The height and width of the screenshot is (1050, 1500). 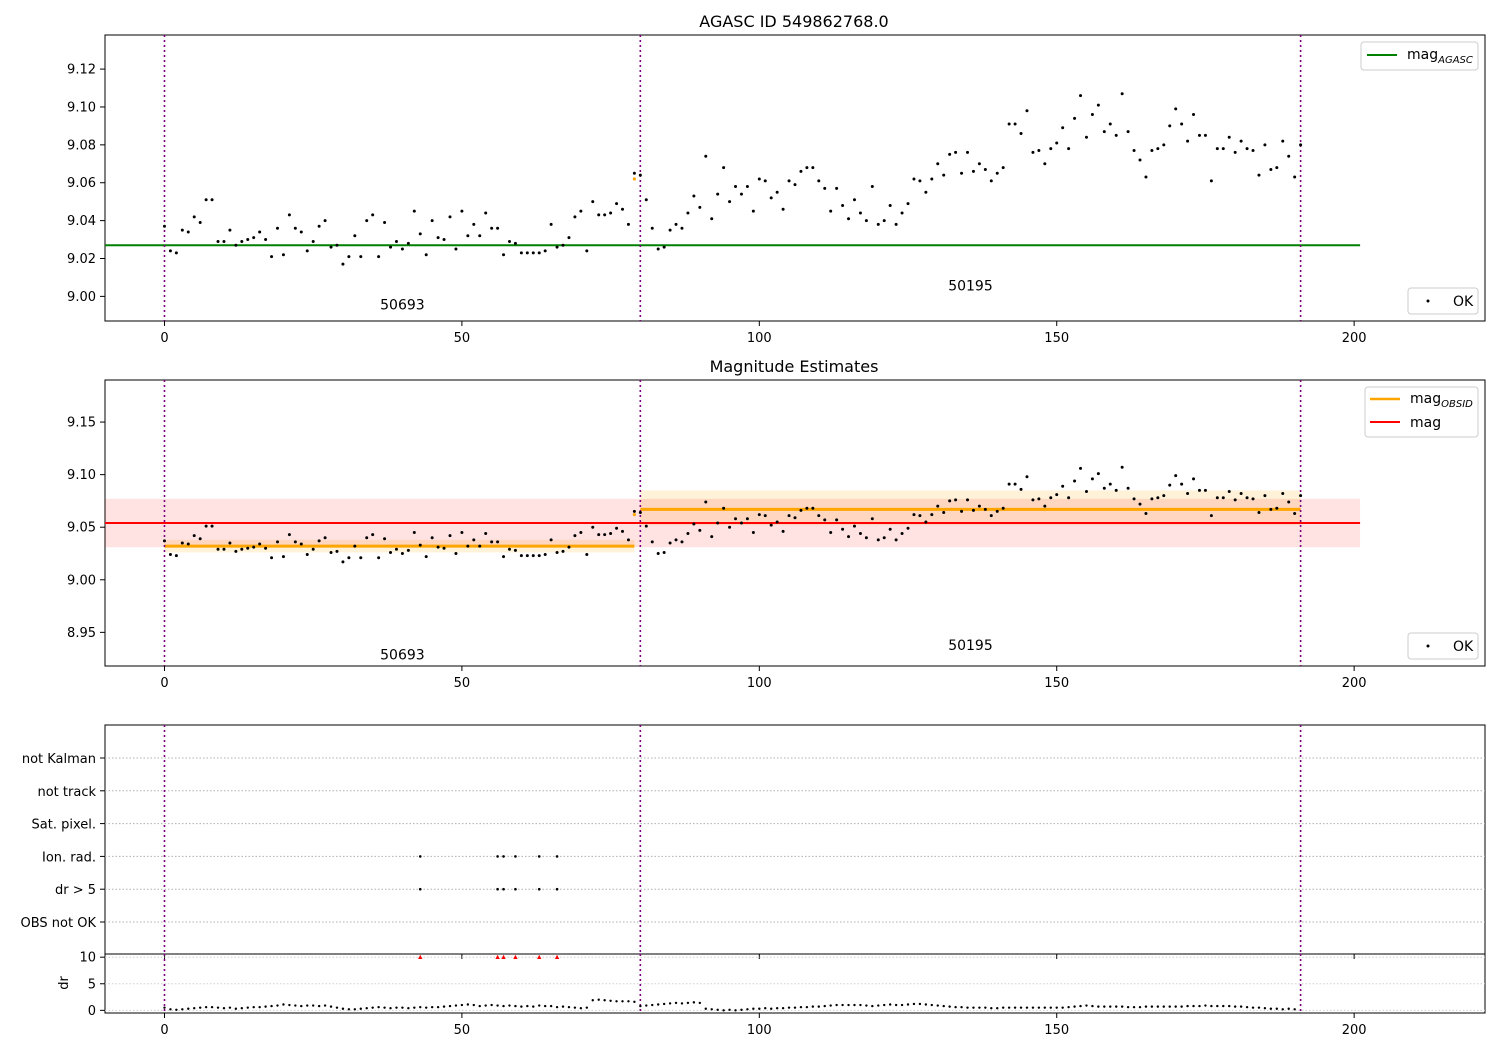 I want to click on x-tick-label: 200, so click(x=1354, y=683).